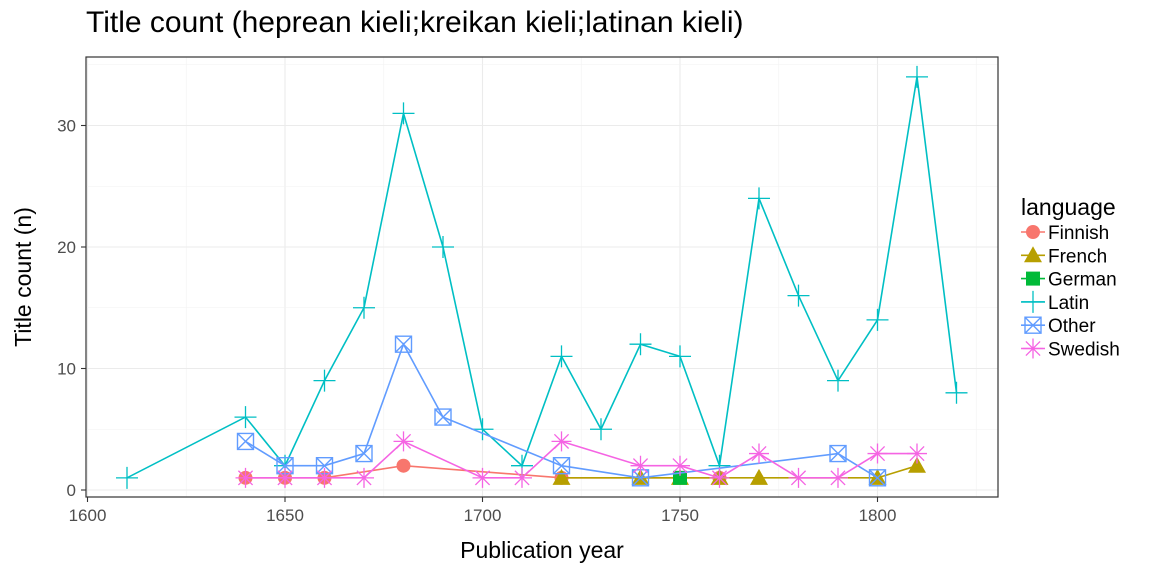  I want to click on legend-label-finnish: Finnish, so click(1078, 233).